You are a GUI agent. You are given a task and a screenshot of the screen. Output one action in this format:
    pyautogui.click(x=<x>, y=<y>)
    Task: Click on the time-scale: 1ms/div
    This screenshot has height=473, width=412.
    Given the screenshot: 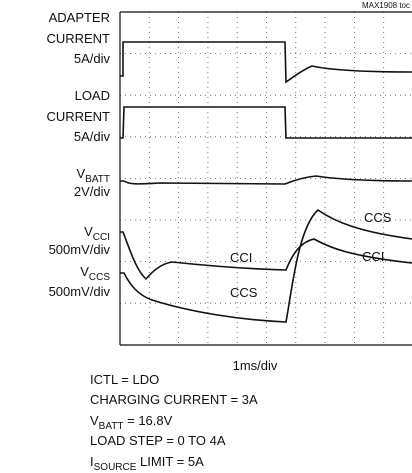 What is the action you would take?
    pyautogui.click(x=255, y=365)
    